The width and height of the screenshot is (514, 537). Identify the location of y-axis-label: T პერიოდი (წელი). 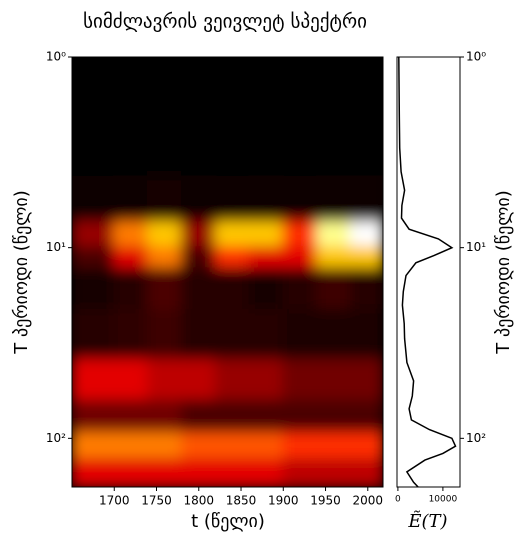
(21, 272).